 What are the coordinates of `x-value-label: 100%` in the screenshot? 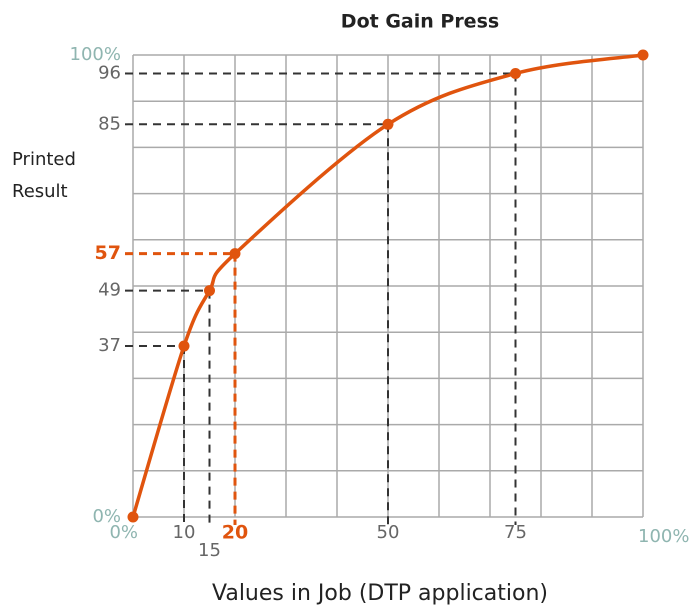 It's located at (663, 536).